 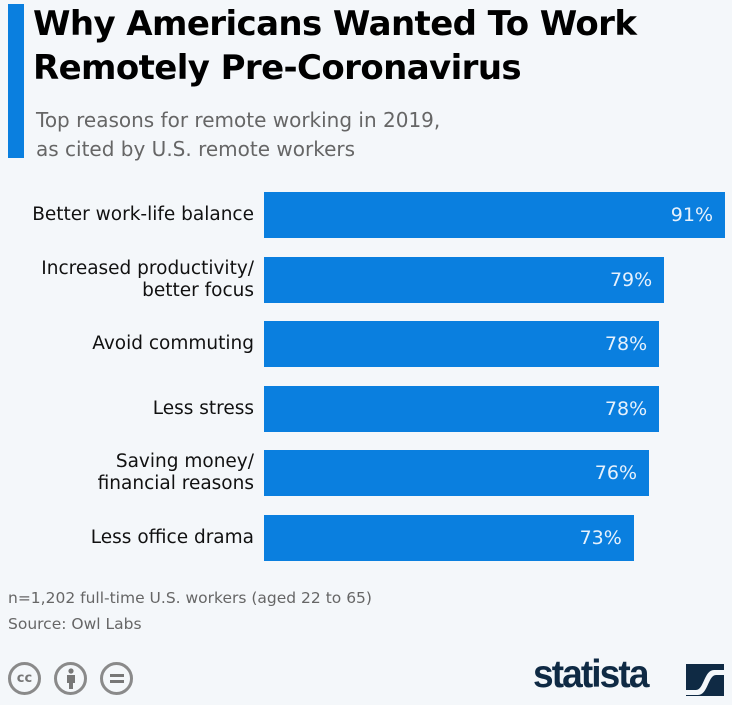 I want to click on category-label: Avoid commuting, so click(x=173, y=343).